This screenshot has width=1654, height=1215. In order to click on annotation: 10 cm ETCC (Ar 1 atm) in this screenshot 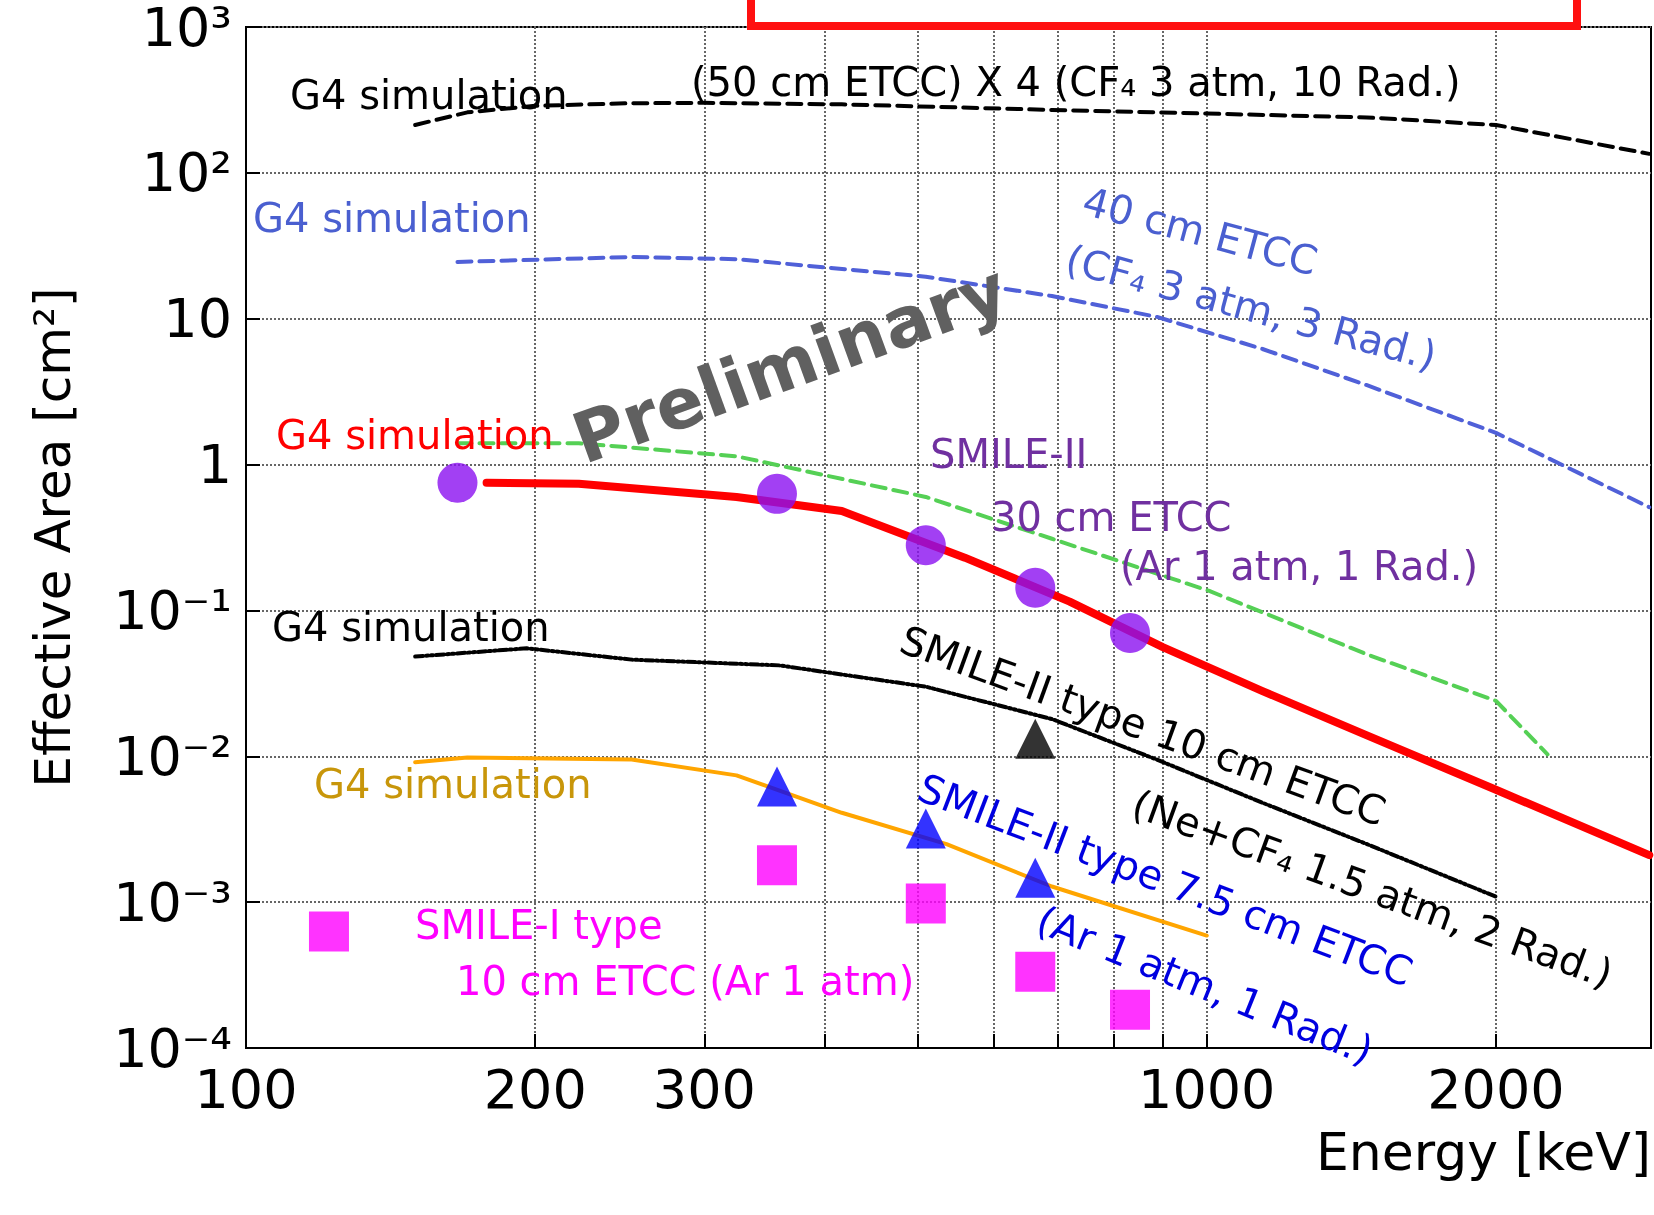, I will do `click(685, 981)`.